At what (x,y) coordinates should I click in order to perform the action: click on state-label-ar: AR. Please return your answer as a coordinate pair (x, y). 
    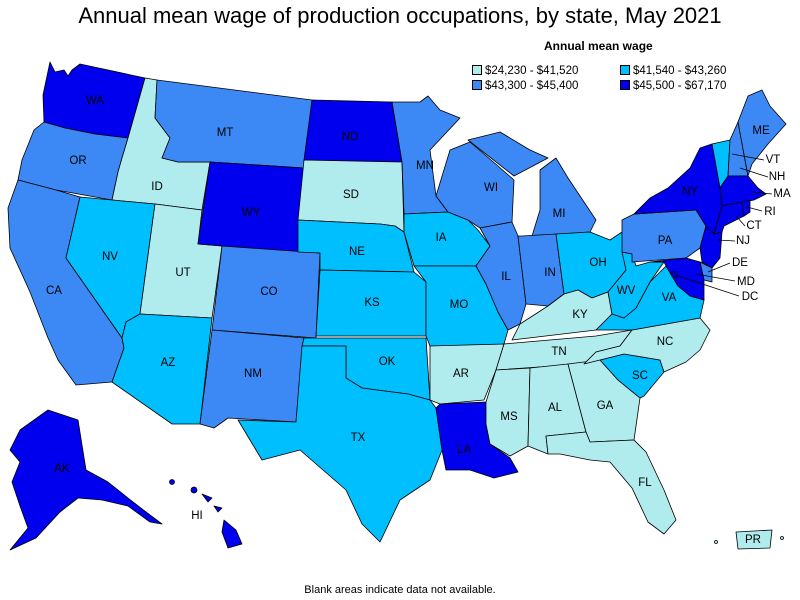
    Looking at the image, I should click on (461, 374).